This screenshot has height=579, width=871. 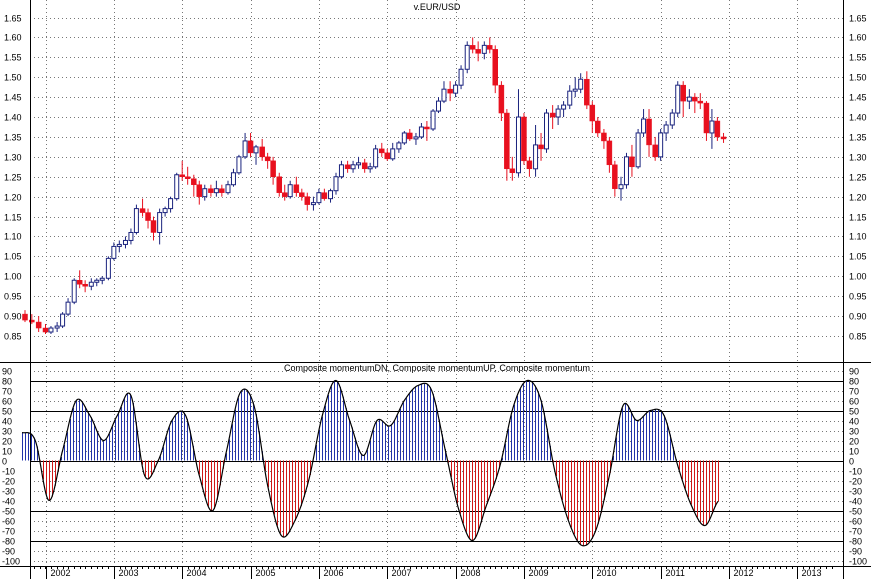 What do you see at coordinates (858, 78) in the screenshot?
I see `price-tick-label-right: 1.50` at bounding box center [858, 78].